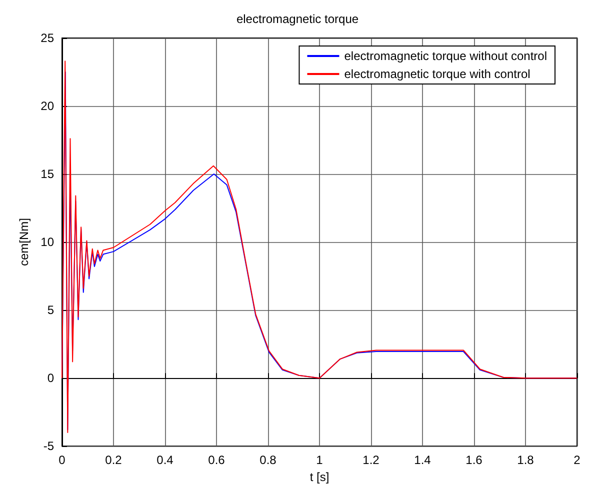 The width and height of the screenshot is (595, 488). I want to click on y-tick-label: 20, so click(47, 106).